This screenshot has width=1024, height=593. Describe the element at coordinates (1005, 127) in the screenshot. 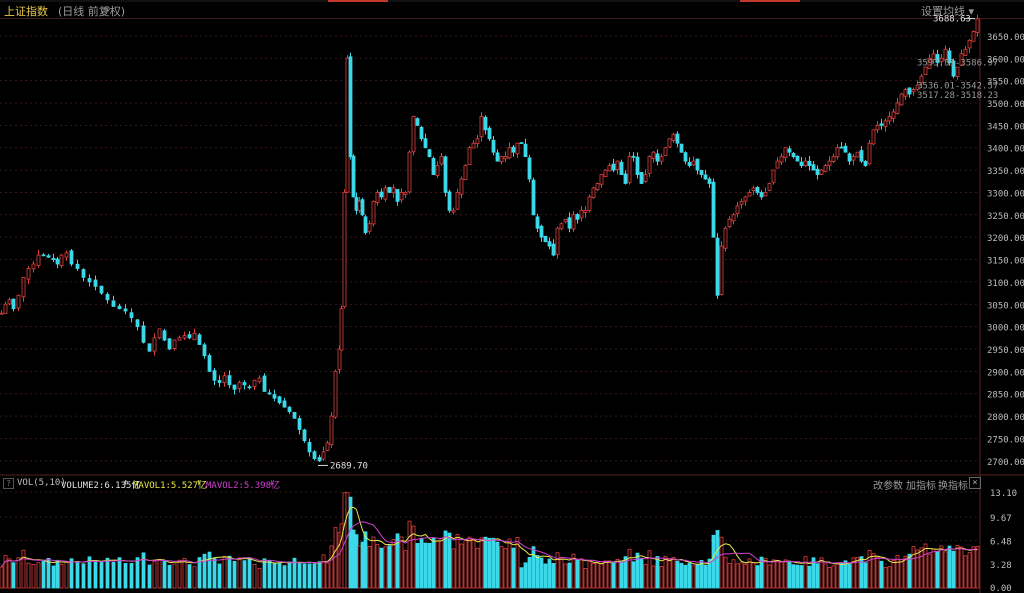

I see `price-tick-label: 3450.00` at that location.